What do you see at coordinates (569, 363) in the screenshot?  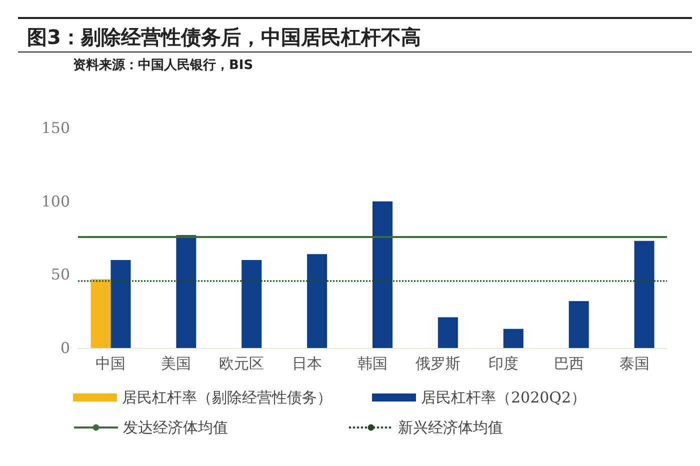 I see `x-tick-label: 巴西` at bounding box center [569, 363].